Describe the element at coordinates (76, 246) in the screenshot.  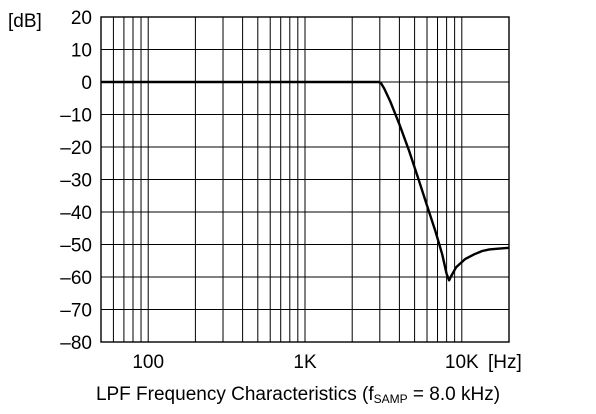
I see `y-tick-label: –50` at that location.